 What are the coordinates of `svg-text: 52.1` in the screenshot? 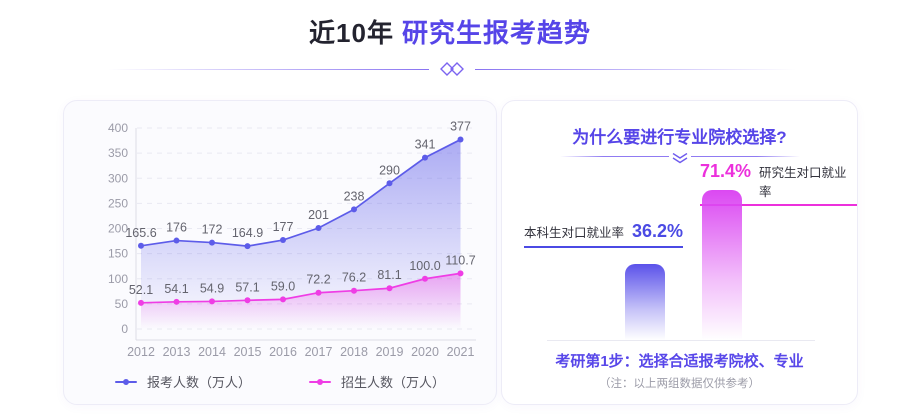 It's located at (141, 290).